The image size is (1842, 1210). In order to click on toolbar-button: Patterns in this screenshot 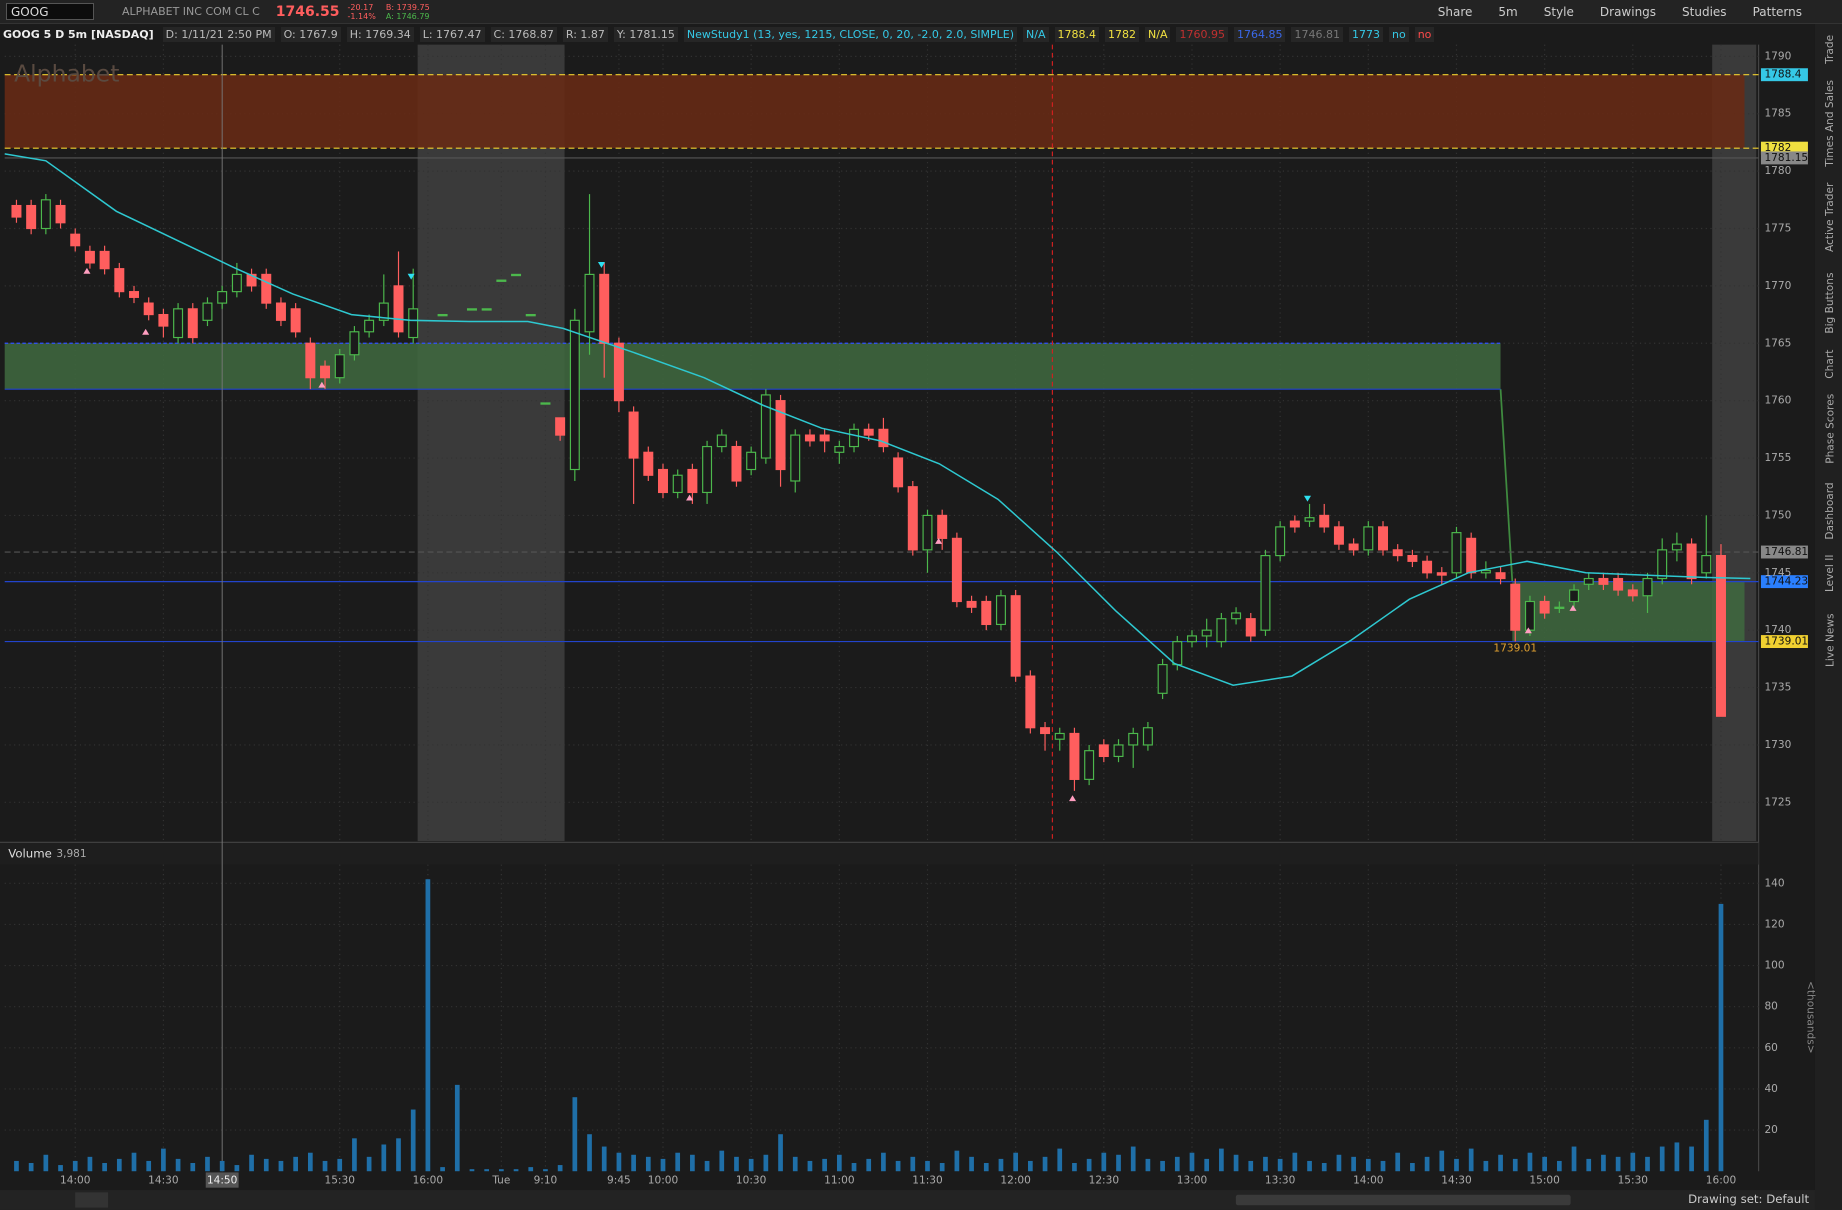, I will do `click(1777, 11)`.